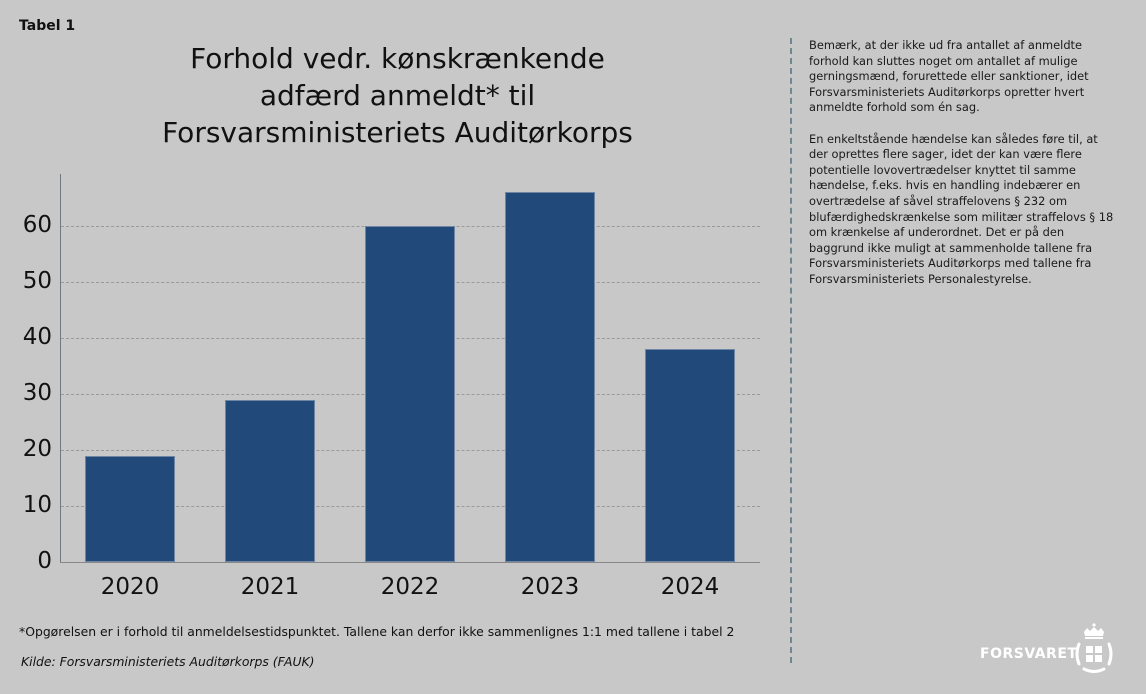 This screenshot has width=1146, height=694. Describe the element at coordinates (410, 394) in the screenshot. I see `bar-2022` at that location.